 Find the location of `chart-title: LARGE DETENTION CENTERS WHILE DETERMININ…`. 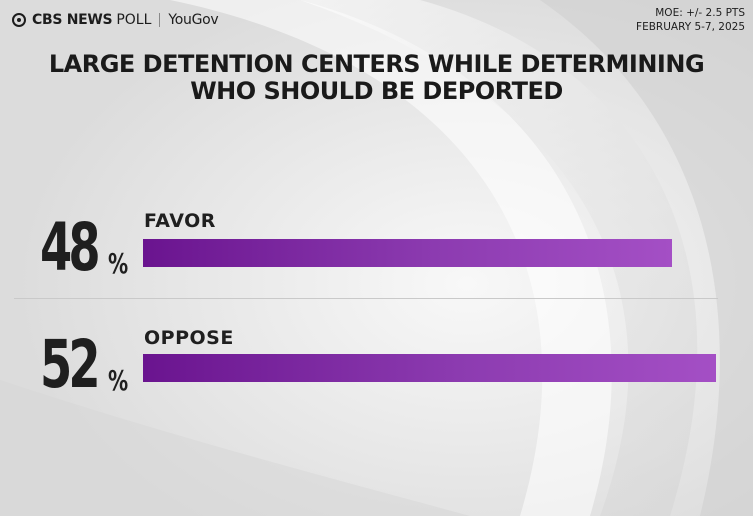

chart-title: LARGE DETENTION CENTERS WHILE DETERMININ… is located at coordinates (376, 78).